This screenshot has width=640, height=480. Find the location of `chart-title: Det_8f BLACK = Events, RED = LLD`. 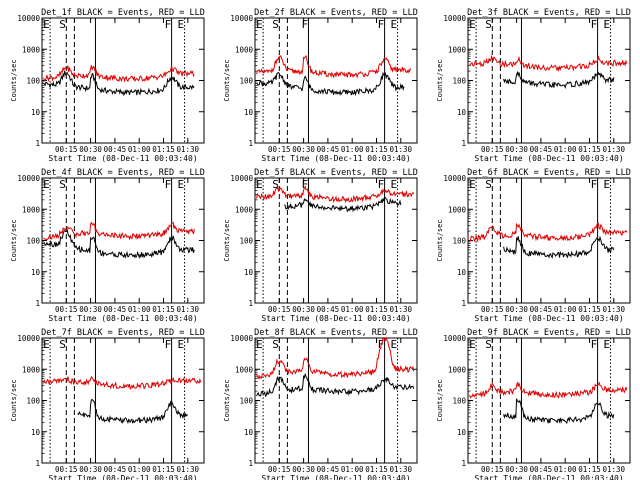

chart-title: Det_8f BLACK = Events, RED = LLD is located at coordinates (336, 333).